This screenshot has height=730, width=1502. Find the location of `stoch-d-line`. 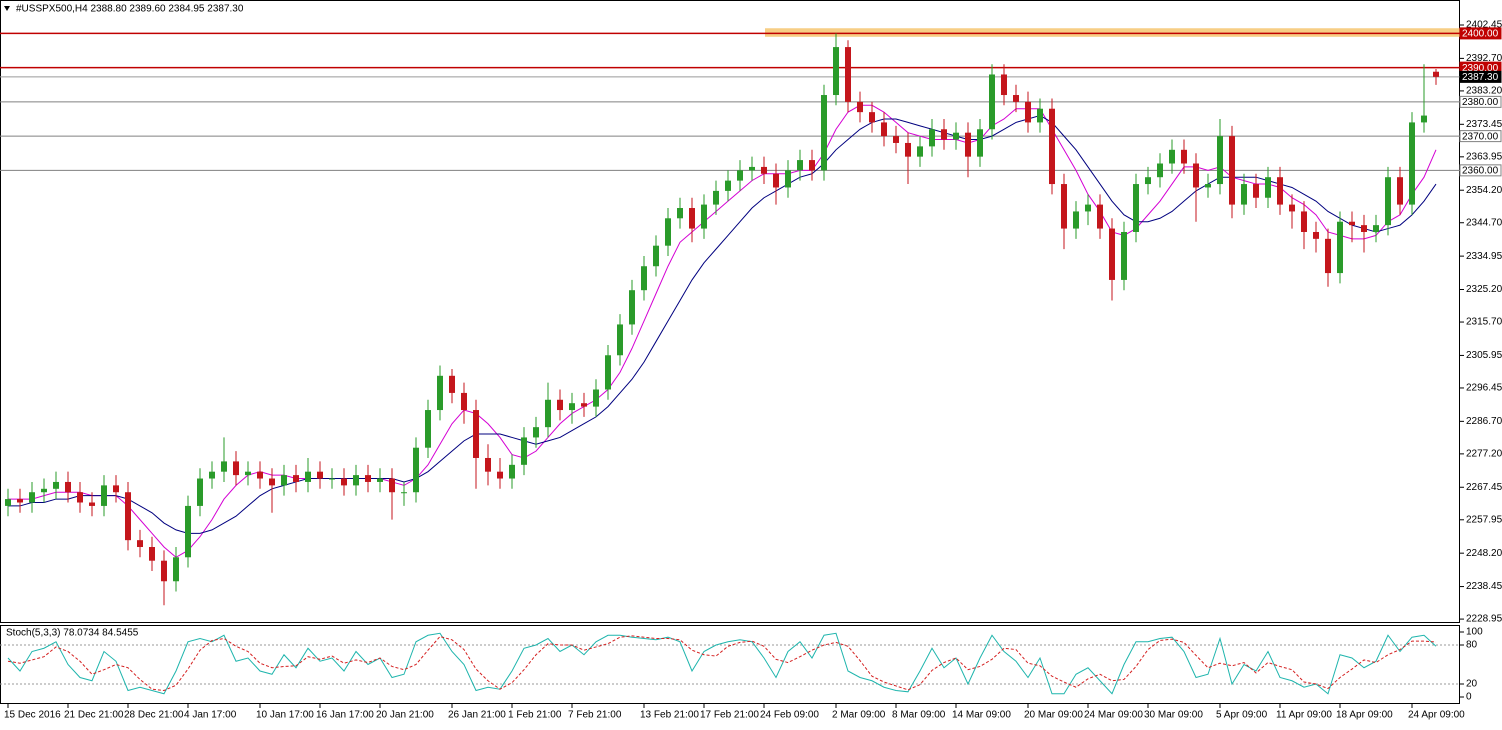

stoch-d-line is located at coordinates (722, 663).